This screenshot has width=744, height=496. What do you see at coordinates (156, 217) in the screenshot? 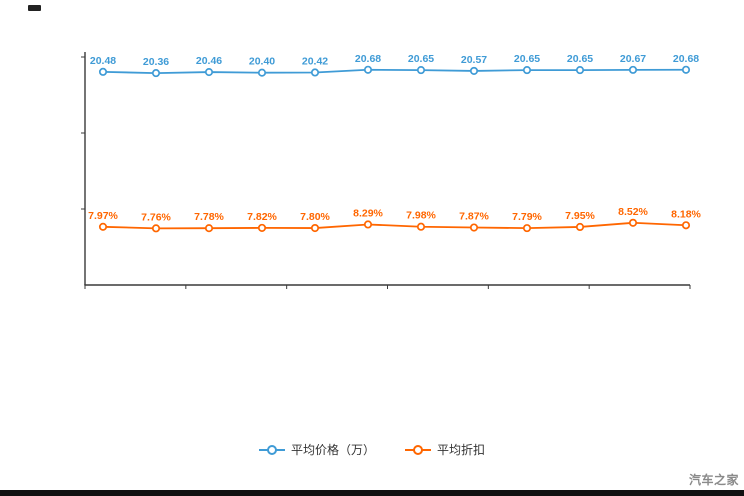
I see `point-label: 7.76%` at bounding box center [156, 217].